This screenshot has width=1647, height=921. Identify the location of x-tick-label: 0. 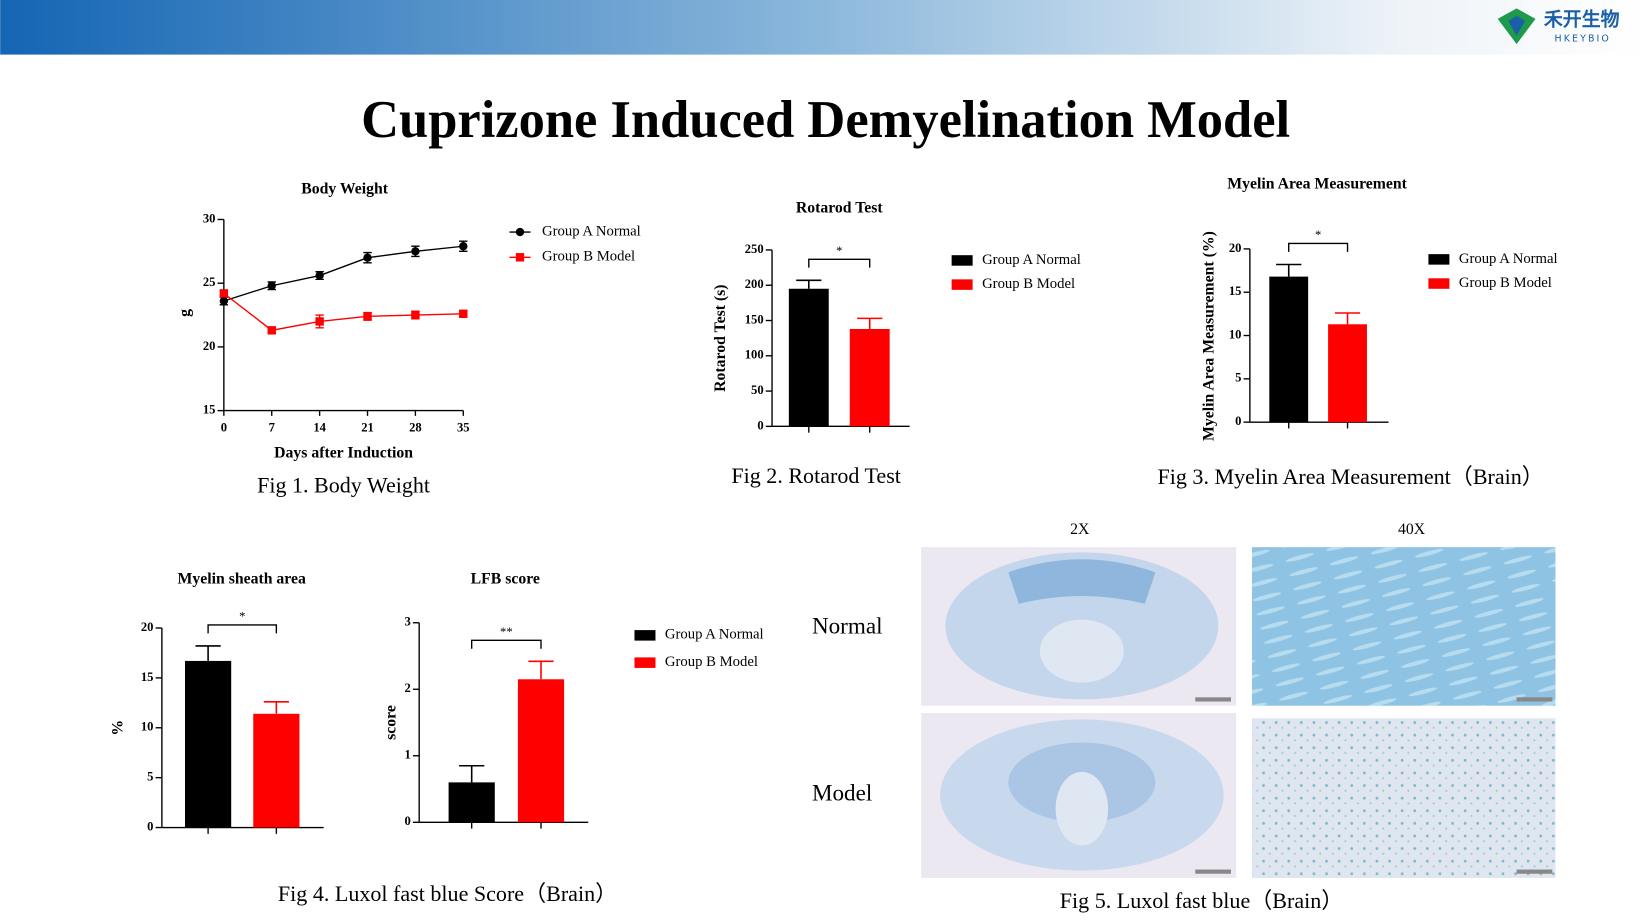
(224, 427).